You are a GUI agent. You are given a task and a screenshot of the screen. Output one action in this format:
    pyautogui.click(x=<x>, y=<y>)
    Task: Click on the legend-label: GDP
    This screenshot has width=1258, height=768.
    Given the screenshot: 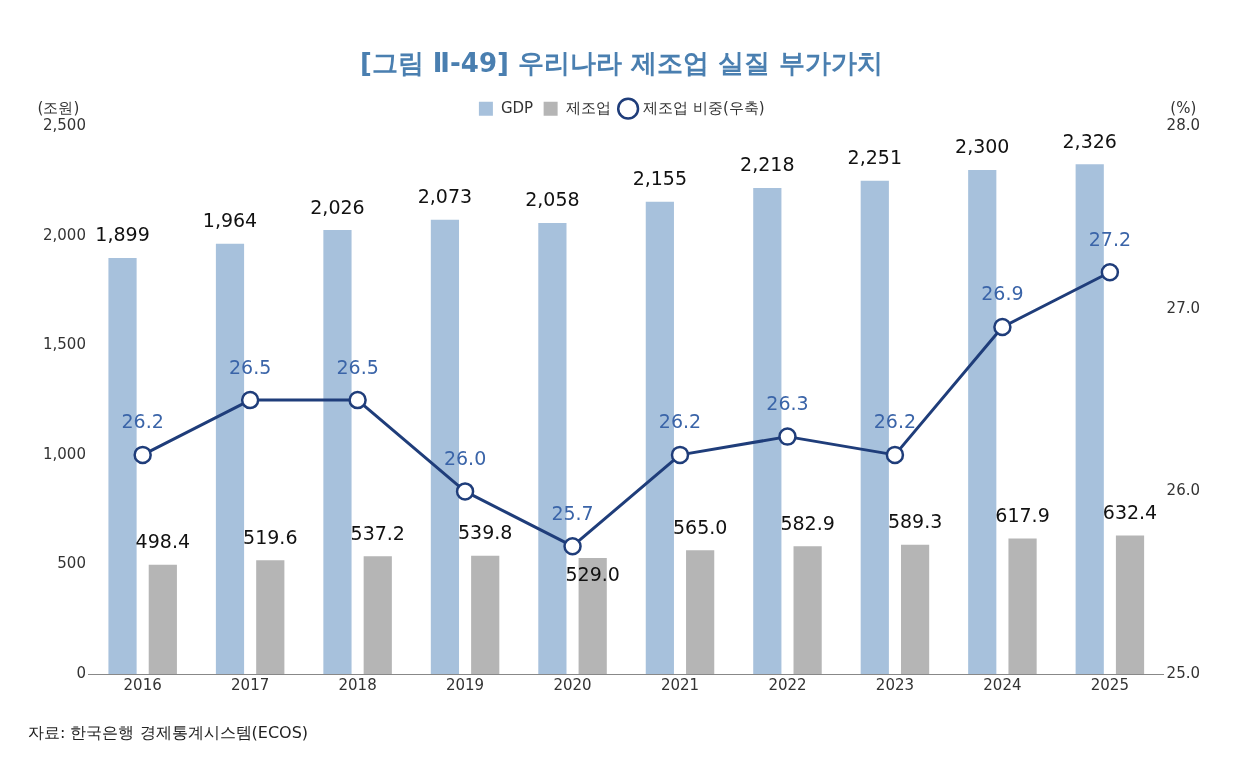 What is the action you would take?
    pyautogui.click(x=517, y=107)
    